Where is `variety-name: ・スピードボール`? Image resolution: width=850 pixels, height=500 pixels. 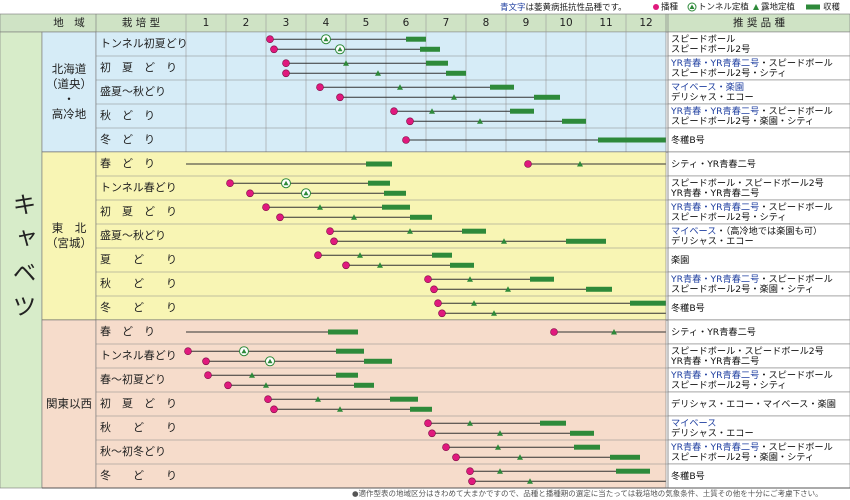
variety-name: ・スピードボール is located at coordinates (796, 375).